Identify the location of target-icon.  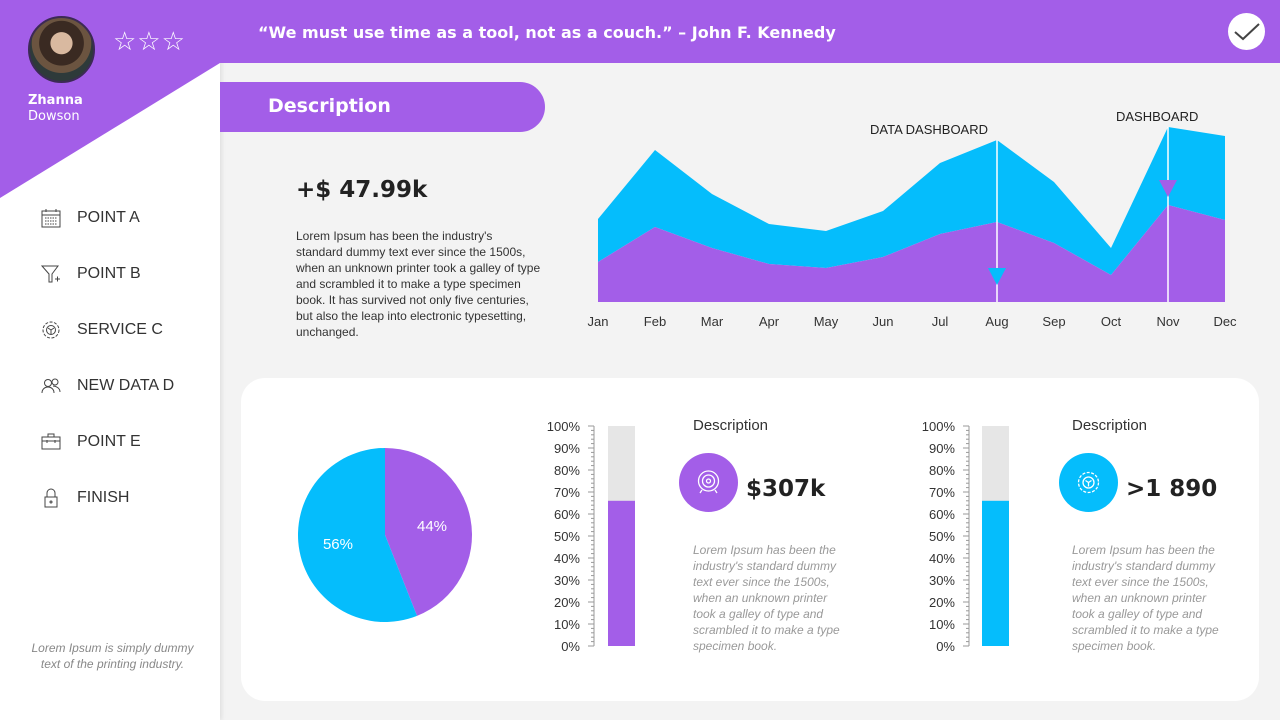
(708, 482).